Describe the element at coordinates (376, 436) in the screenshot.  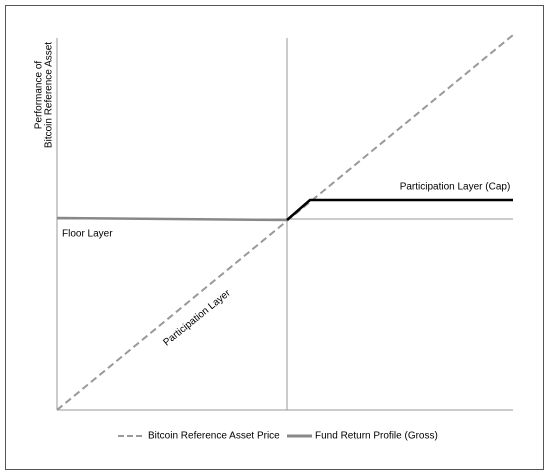
I see `legend-label: Fund Return Profile (Gross)` at that location.